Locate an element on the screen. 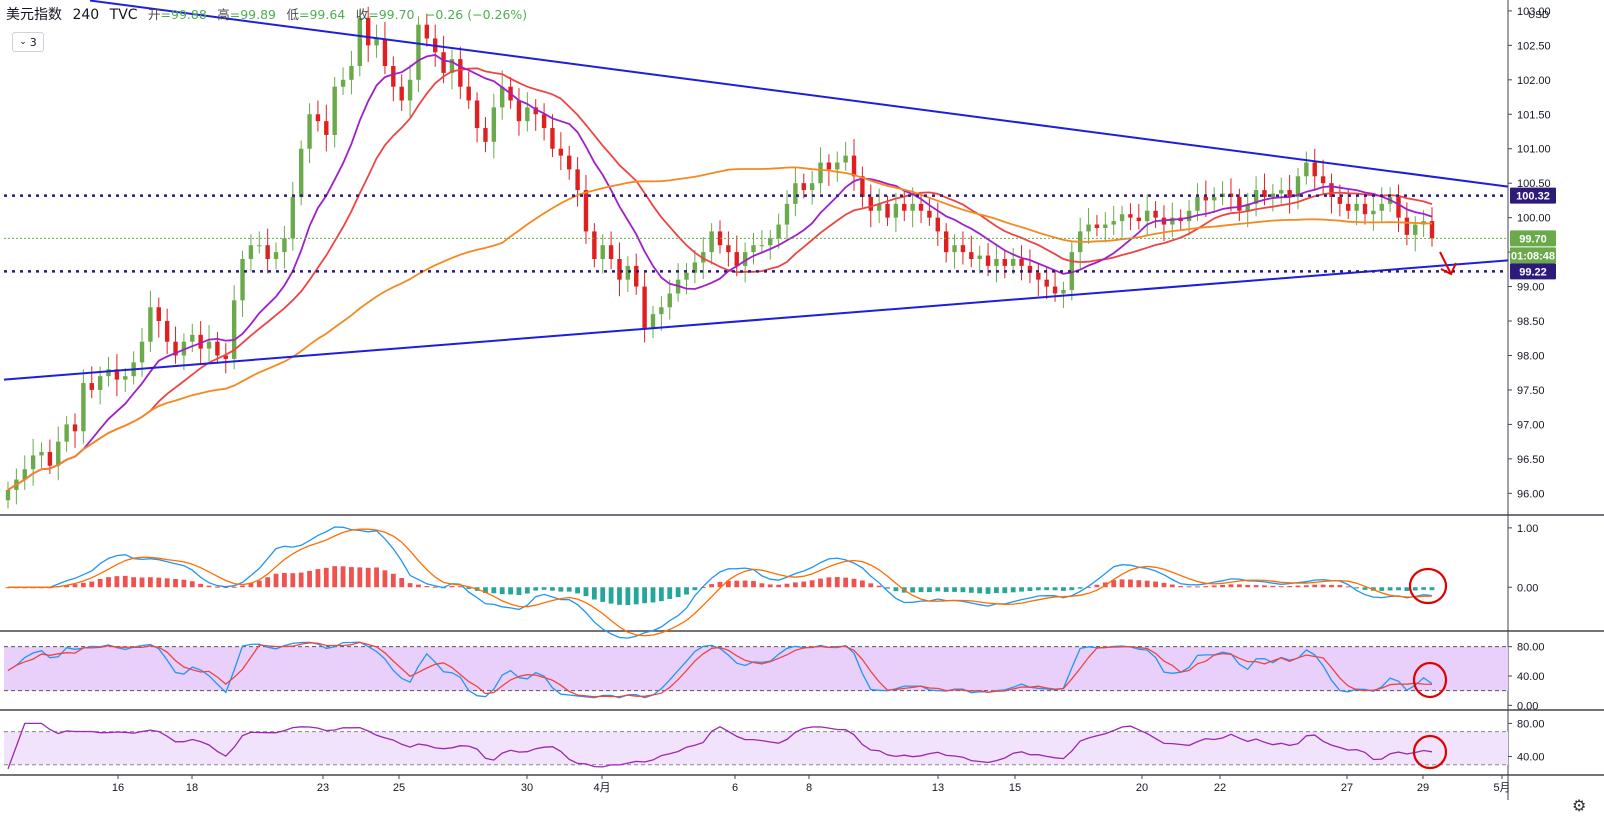 This screenshot has height=820, width=1604. price-axis-label: 103.00 is located at coordinates (1534, 12).